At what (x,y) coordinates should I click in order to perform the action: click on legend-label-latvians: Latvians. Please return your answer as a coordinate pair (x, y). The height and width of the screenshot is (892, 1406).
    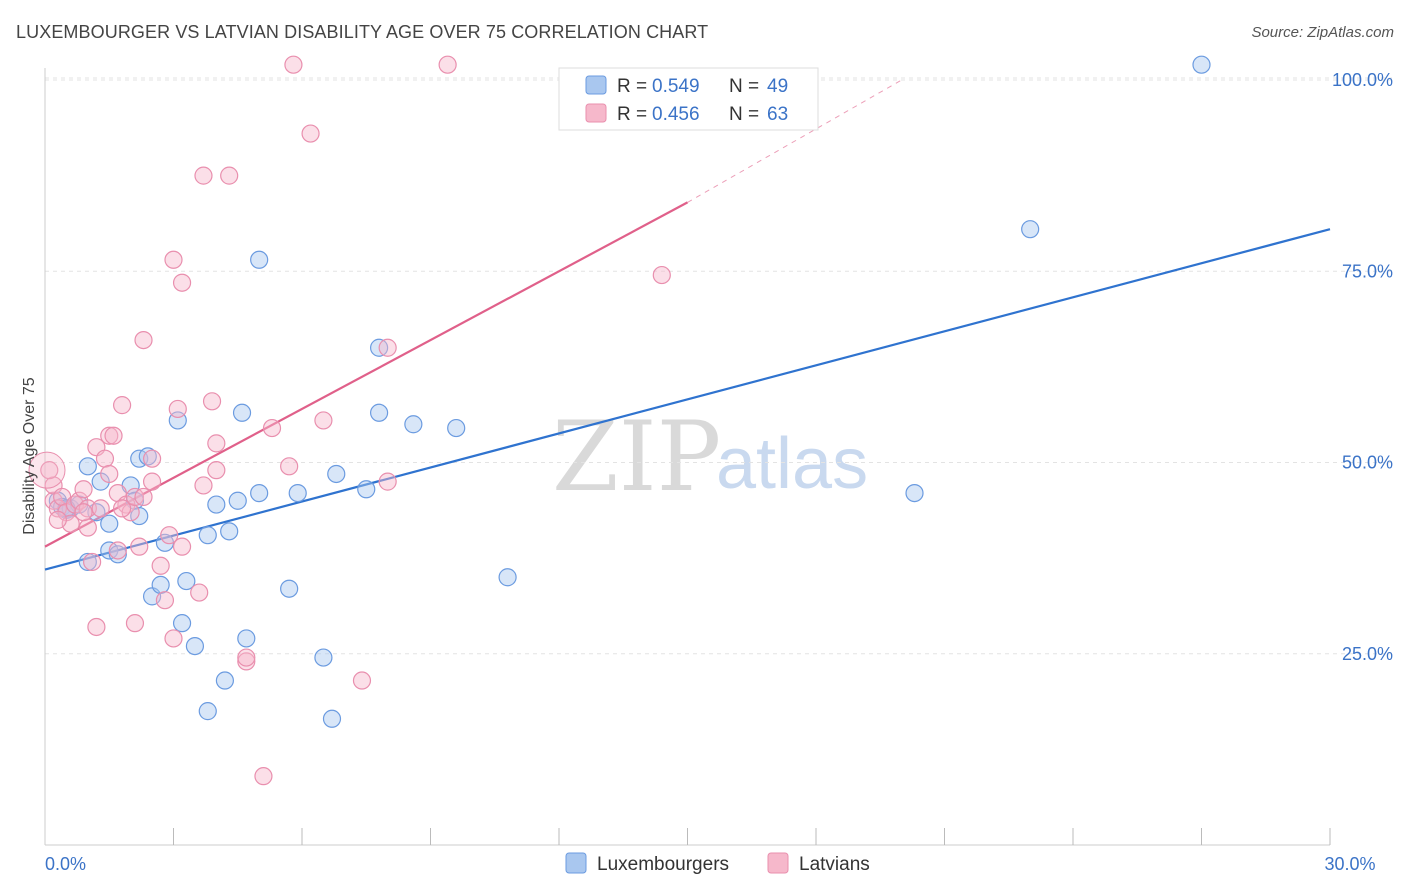
    Looking at the image, I should click on (834, 864).